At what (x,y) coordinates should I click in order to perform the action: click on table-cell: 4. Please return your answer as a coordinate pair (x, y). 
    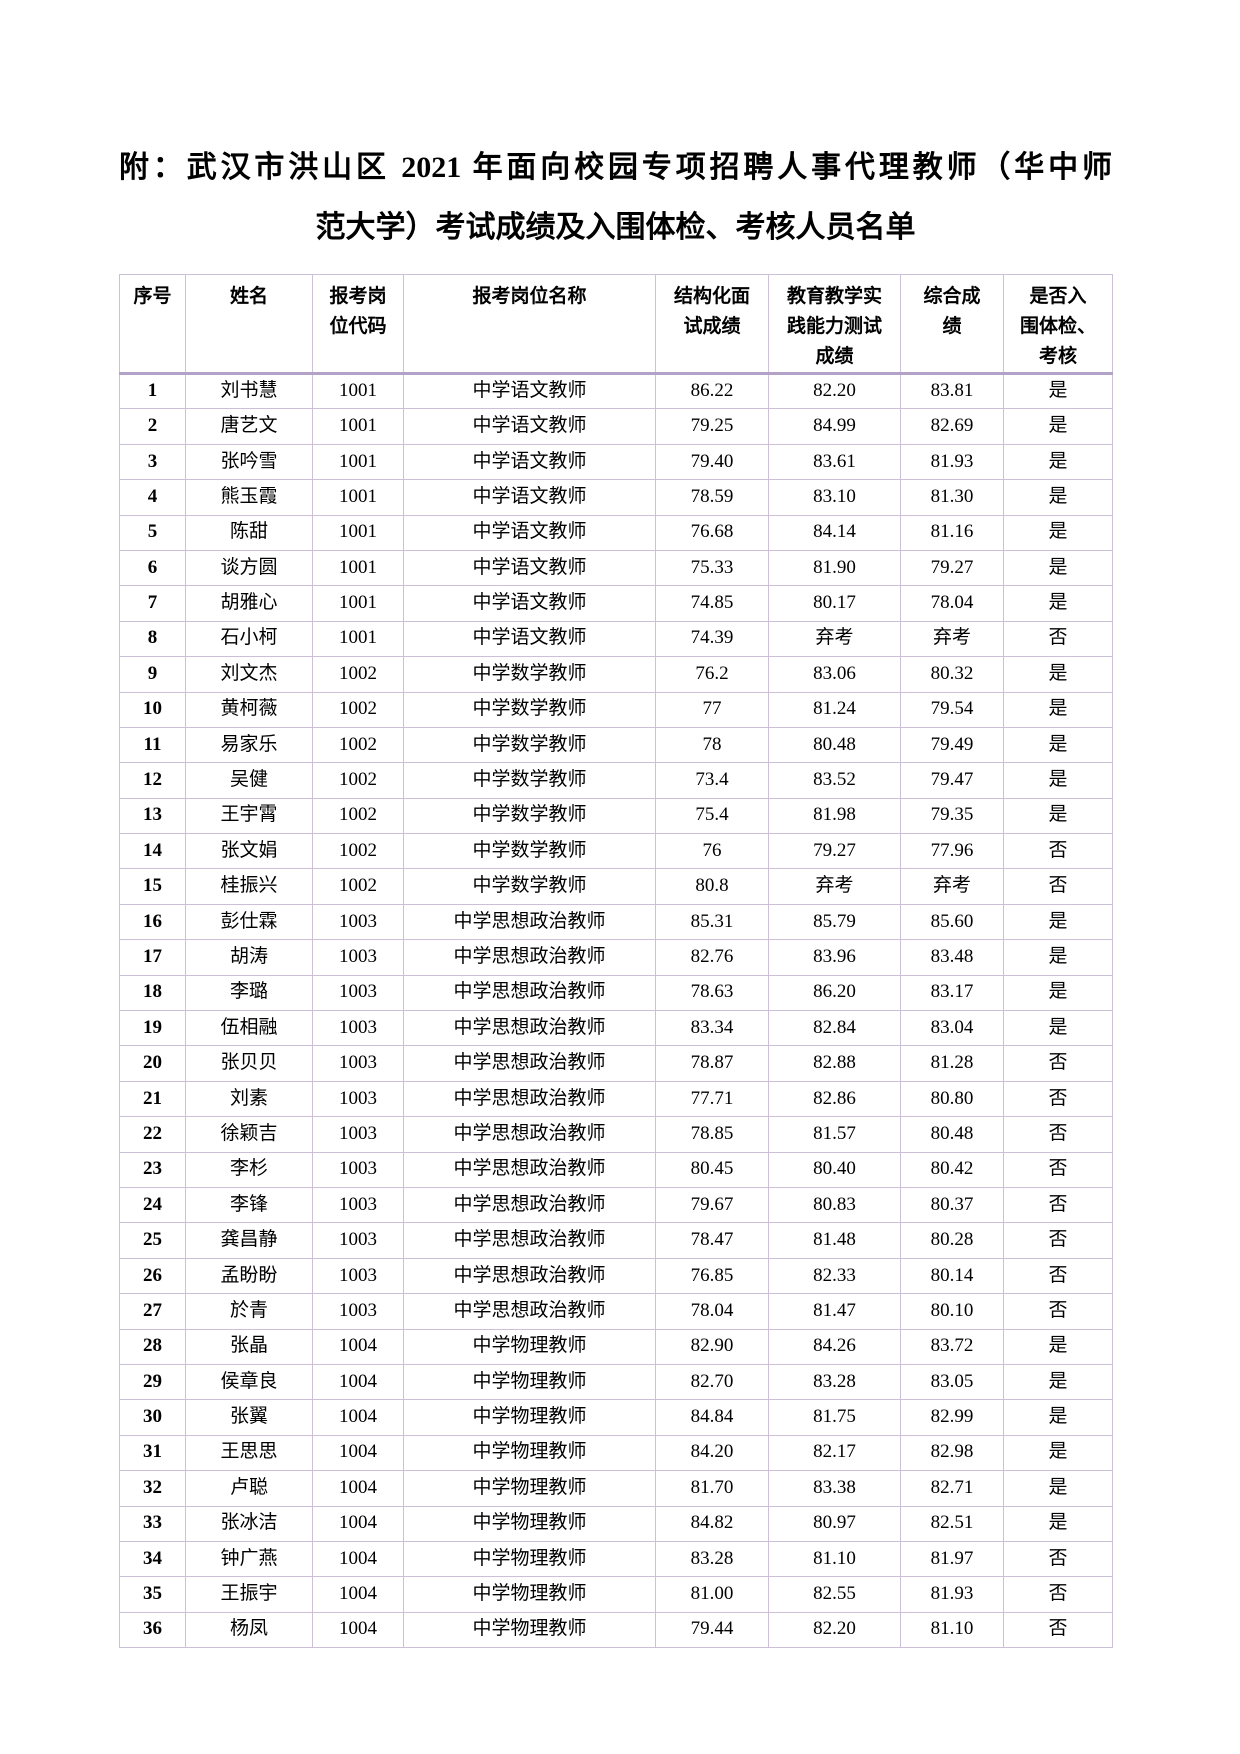
    Looking at the image, I should click on (152, 497).